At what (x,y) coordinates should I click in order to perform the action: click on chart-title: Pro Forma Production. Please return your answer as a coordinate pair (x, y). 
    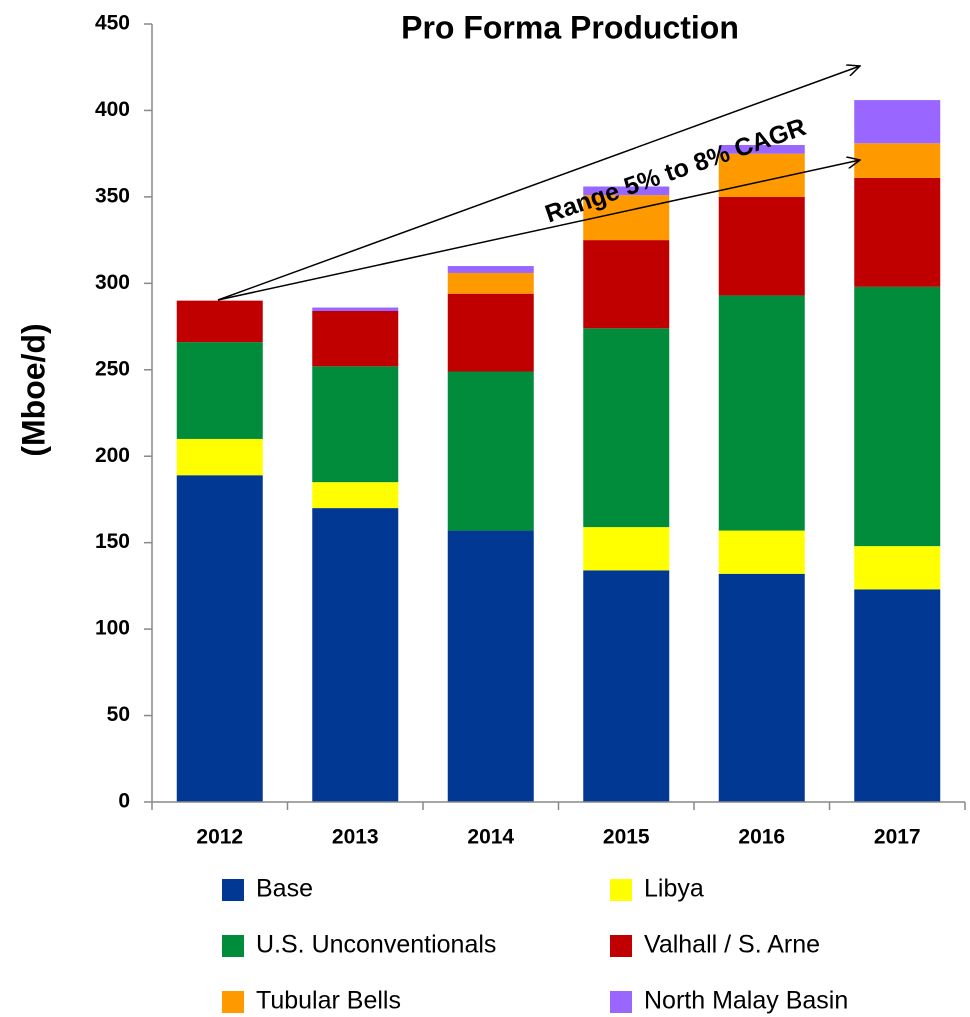
    Looking at the image, I should click on (570, 27).